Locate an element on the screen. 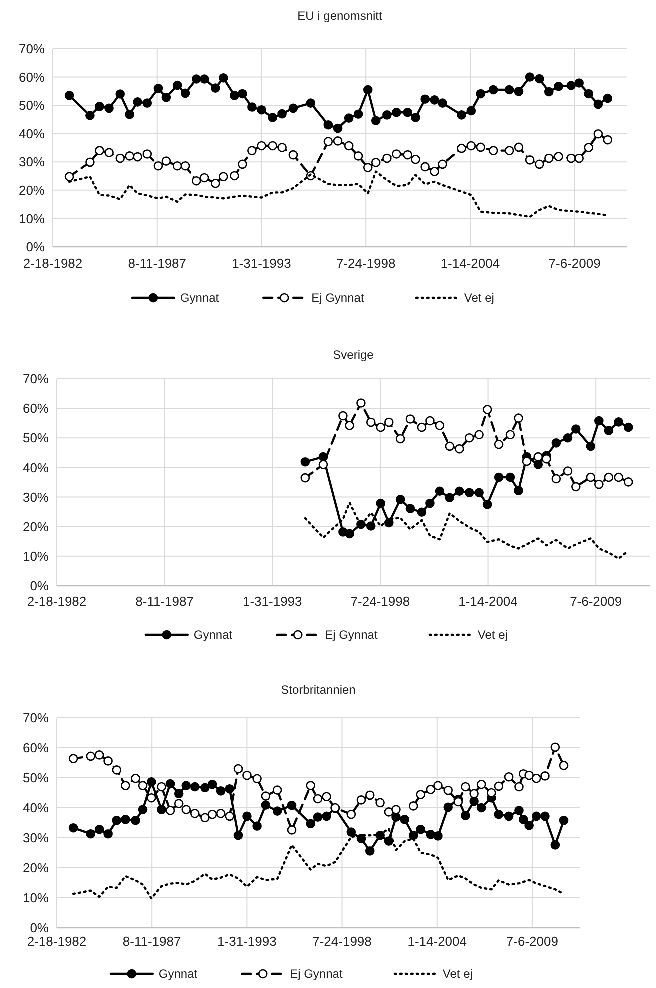 The image size is (656, 988). chart-title: Sverige is located at coordinates (353, 355).